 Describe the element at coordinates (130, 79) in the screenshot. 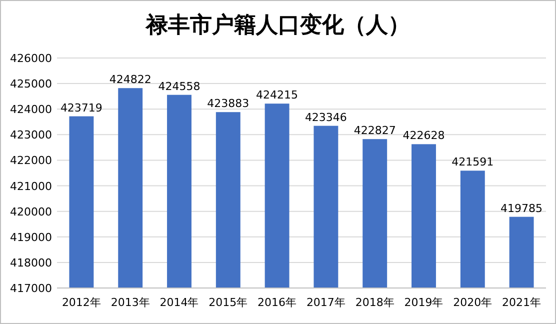

I see `data-label: 424822` at that location.